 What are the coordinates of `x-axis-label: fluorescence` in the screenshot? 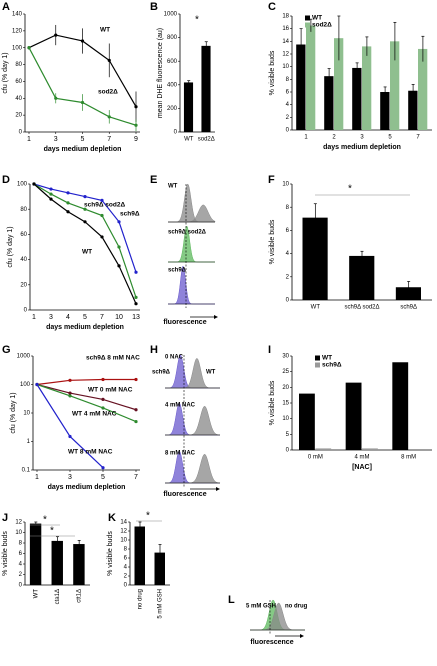 It's located at (184, 322).